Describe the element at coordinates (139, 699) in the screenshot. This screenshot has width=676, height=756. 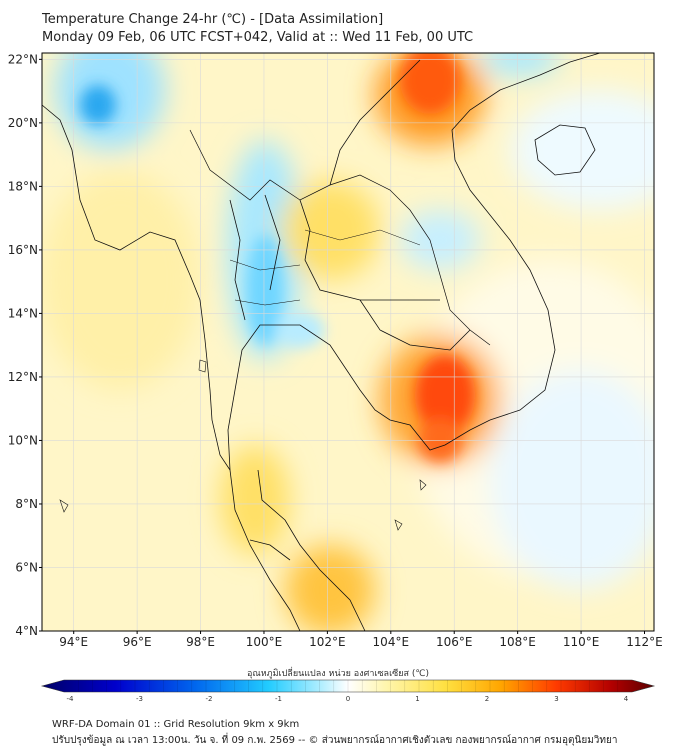
I see `colorbar-tick-label: -3` at that location.